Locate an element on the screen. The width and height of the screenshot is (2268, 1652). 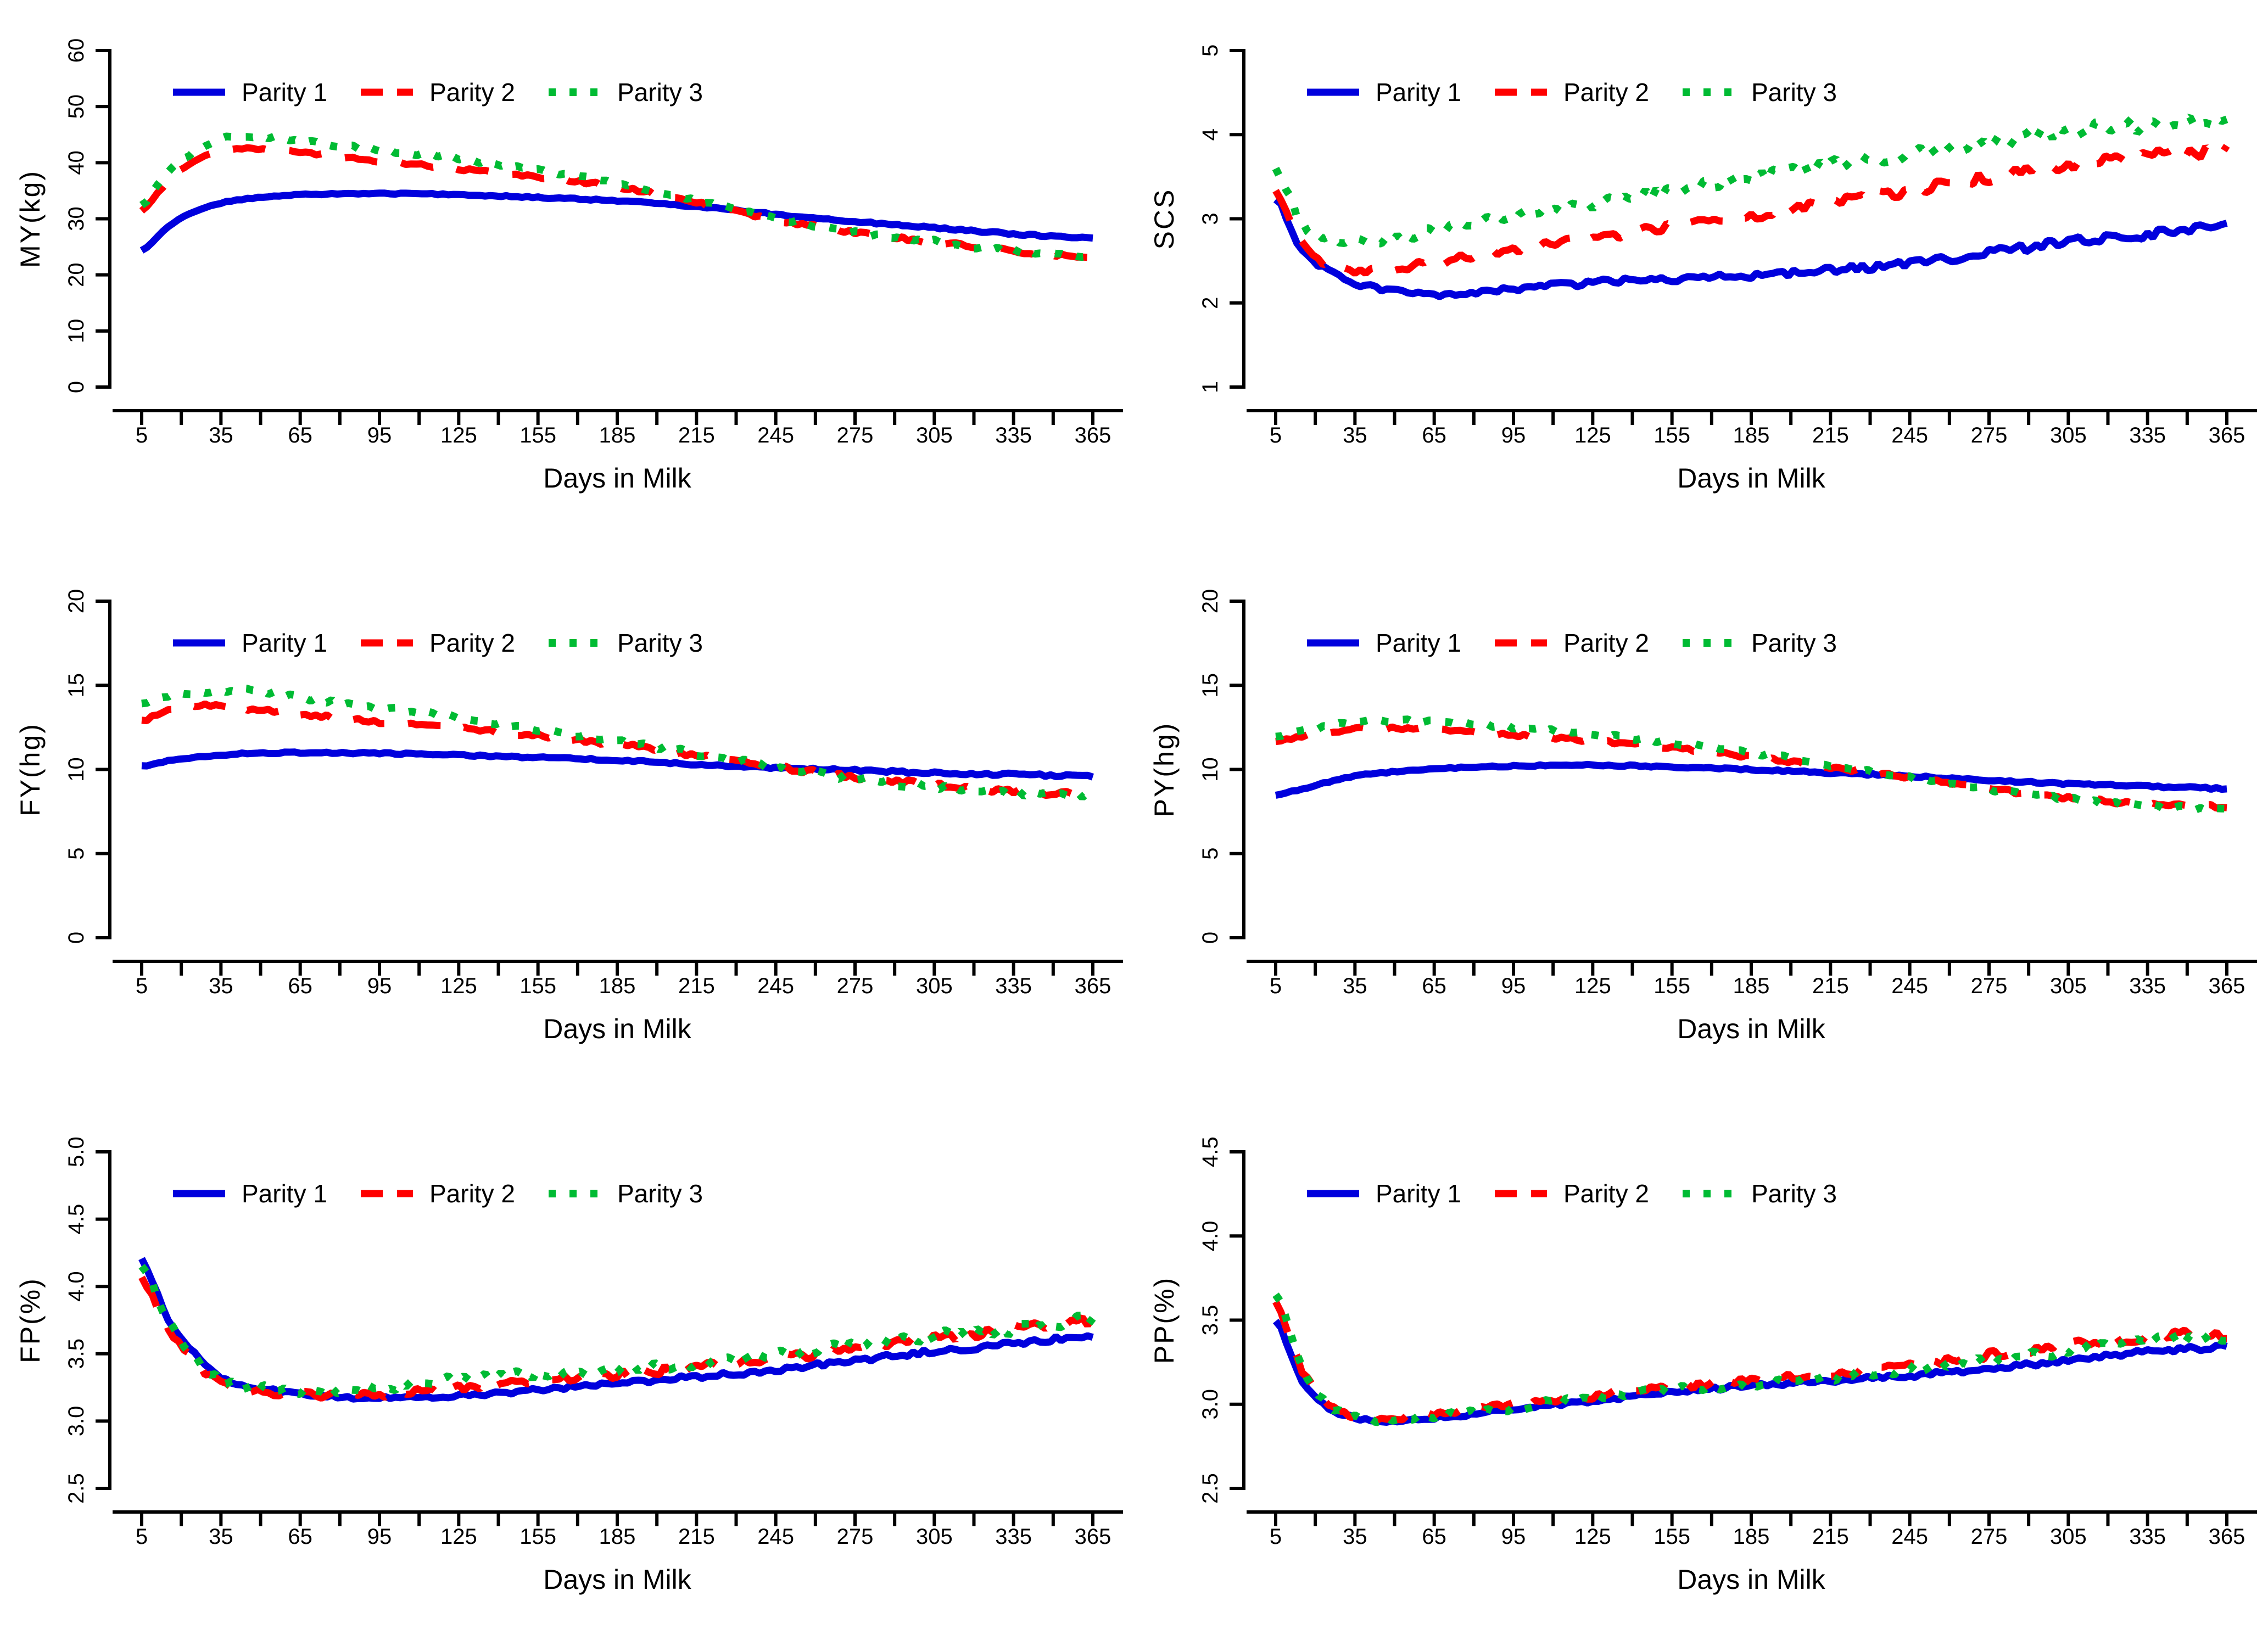
y-tick-label: 4 is located at coordinates (1210, 134).